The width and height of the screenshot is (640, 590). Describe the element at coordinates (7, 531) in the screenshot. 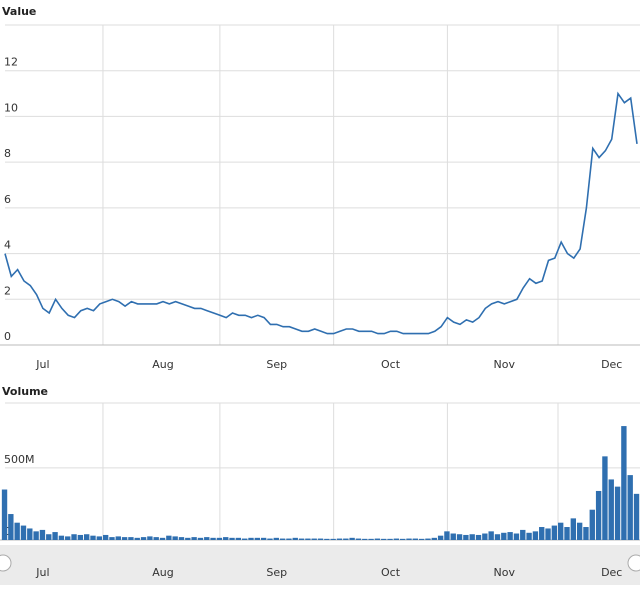

I see `y-tick-label: 0` at that location.